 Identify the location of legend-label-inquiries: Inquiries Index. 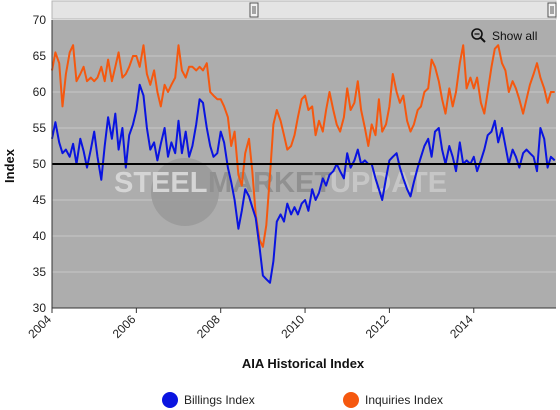
(404, 400).